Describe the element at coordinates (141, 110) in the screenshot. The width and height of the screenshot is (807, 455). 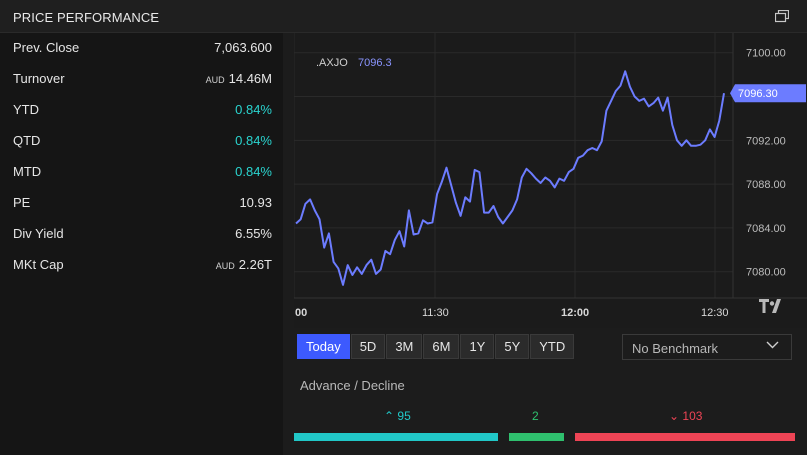
I see `stat-row: YTD 0.84%` at that location.